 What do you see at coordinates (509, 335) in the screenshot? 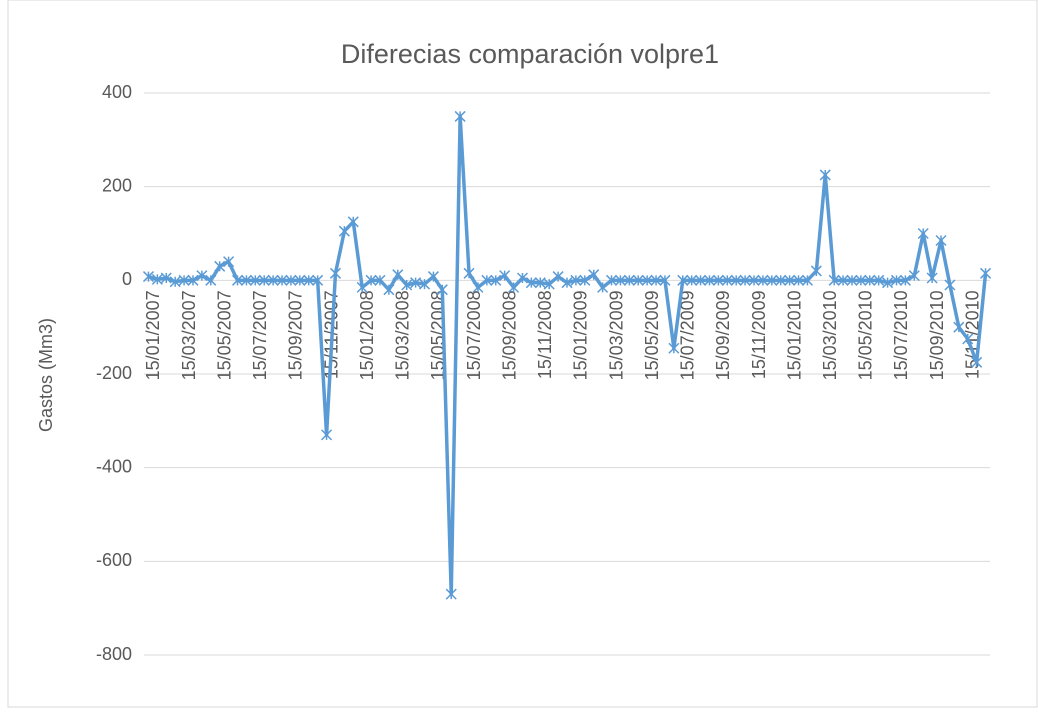
I see `x-tick-label: 15/09/2008` at bounding box center [509, 335].